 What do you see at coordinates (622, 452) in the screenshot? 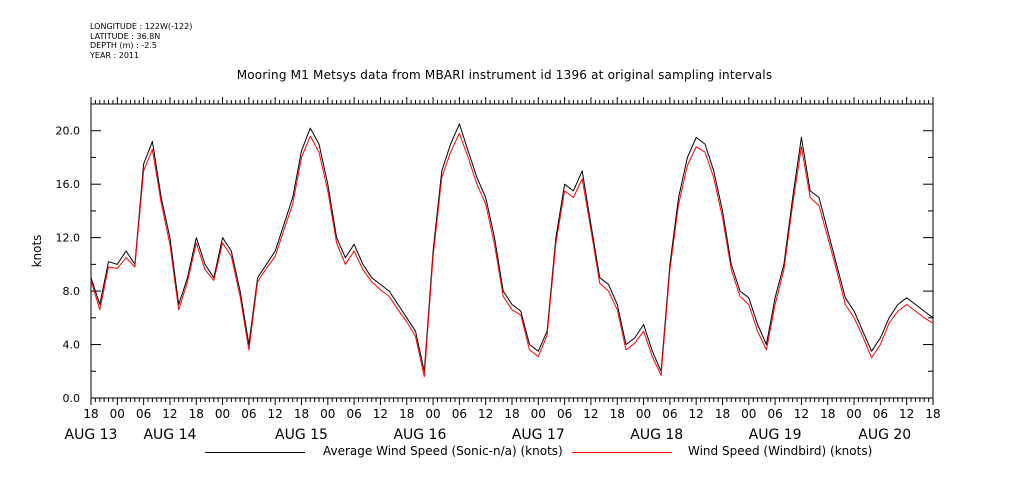
I see `legend-swatch-windbird` at bounding box center [622, 452].